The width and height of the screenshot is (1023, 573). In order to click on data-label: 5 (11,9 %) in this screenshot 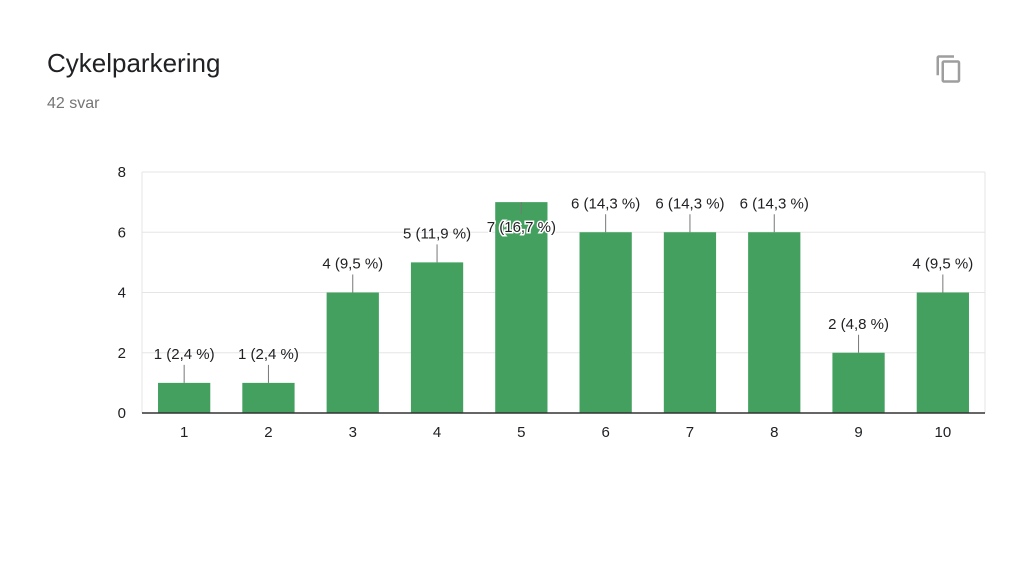, I will do `click(437, 233)`.